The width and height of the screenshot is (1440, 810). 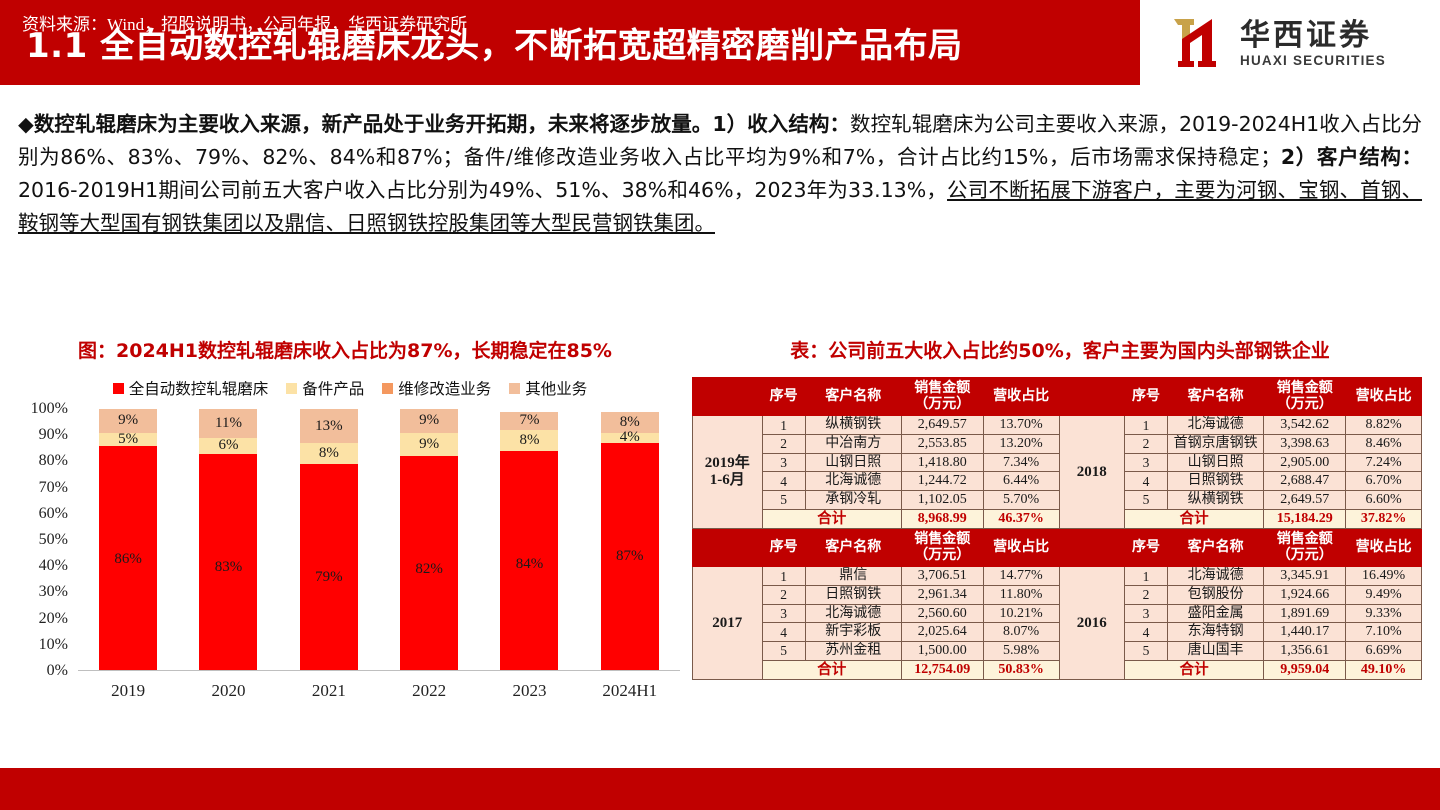 I want to click on bar-segment-label: 86%, so click(x=128, y=558).